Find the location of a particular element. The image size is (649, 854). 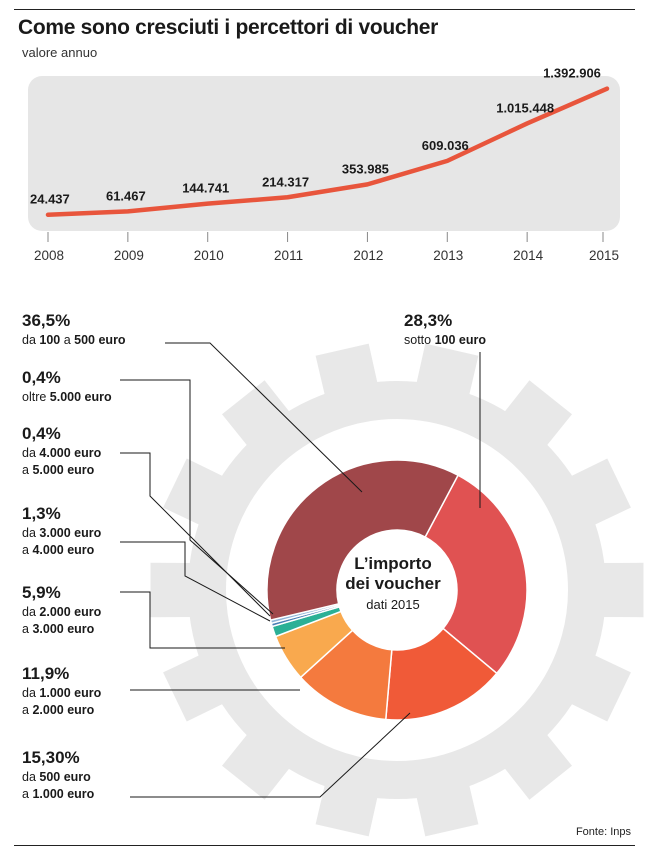

x-tick-label: 2008 is located at coordinates (49, 255).